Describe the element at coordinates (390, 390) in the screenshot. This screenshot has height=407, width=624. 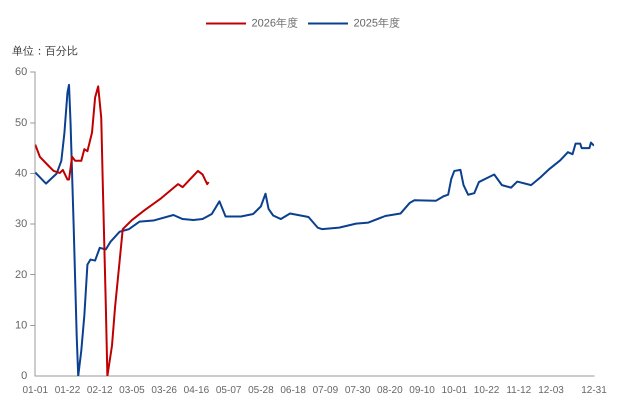
I see `x-tick-label: 08-20` at that location.